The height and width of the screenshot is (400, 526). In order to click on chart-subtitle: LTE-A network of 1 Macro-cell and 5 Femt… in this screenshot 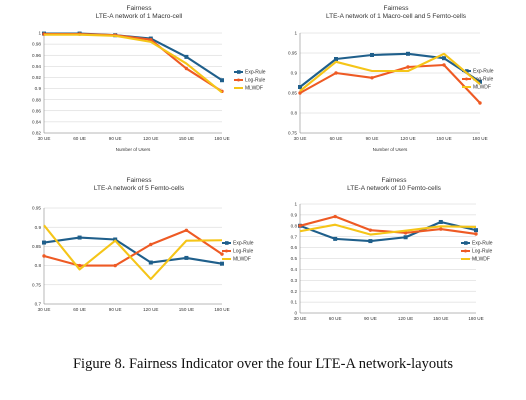, I will do `click(396, 16)`.